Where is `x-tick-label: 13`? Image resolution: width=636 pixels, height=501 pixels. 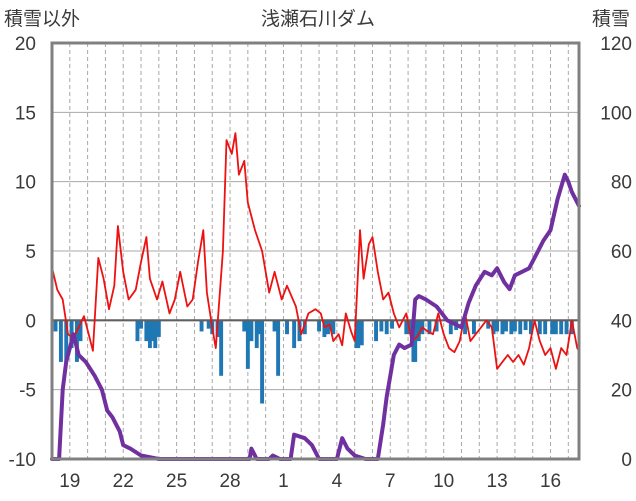
x-tick-label: 13 is located at coordinates (497, 481).